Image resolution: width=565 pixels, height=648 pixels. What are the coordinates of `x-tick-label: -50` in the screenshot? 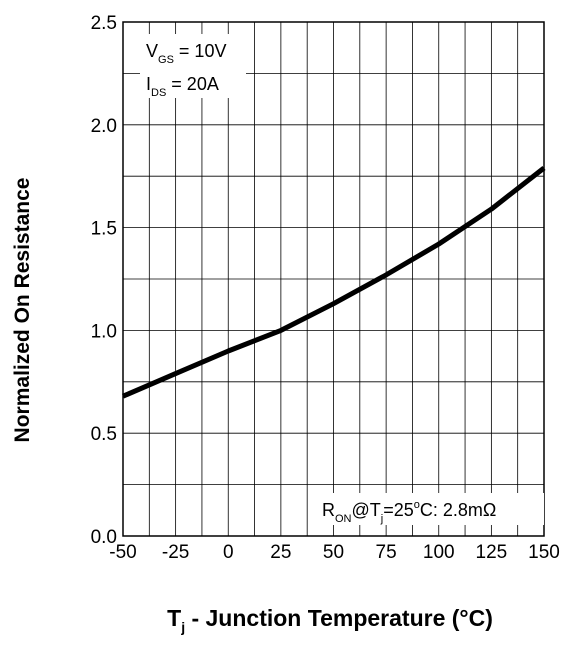 It's located at (122, 552).